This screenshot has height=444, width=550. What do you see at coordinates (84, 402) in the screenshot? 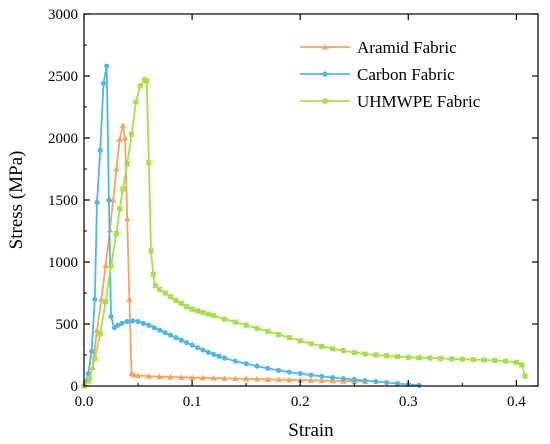
I see `x-tick-label: 0.0` at bounding box center [84, 402].